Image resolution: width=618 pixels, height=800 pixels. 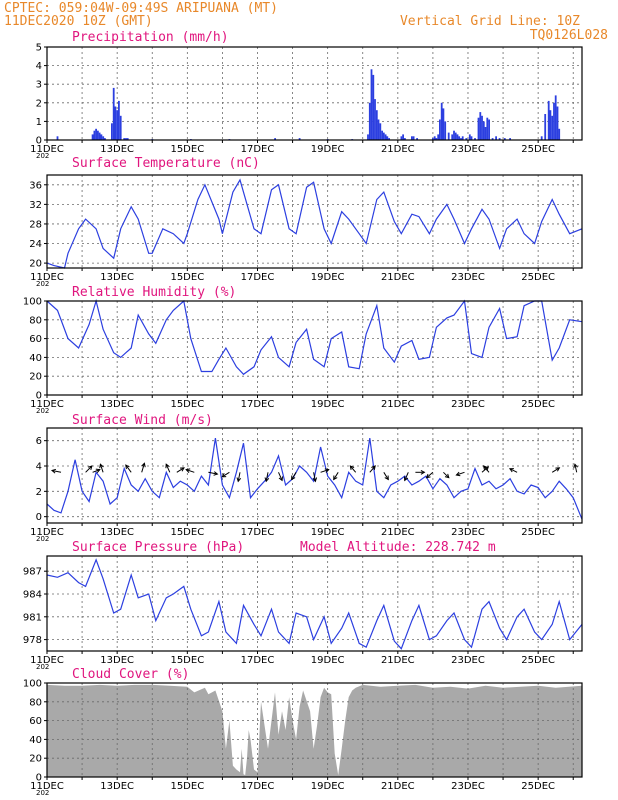 I want to click on x-tick-label: 21DEC, so click(x=398, y=660).